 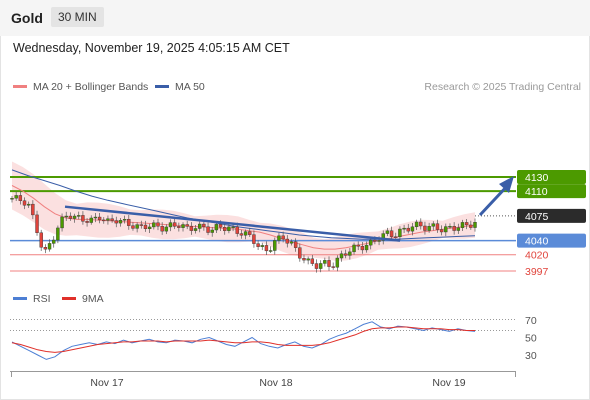 What do you see at coordinates (536, 192) in the screenshot?
I see `level-label-4110: 4110` at bounding box center [536, 192].